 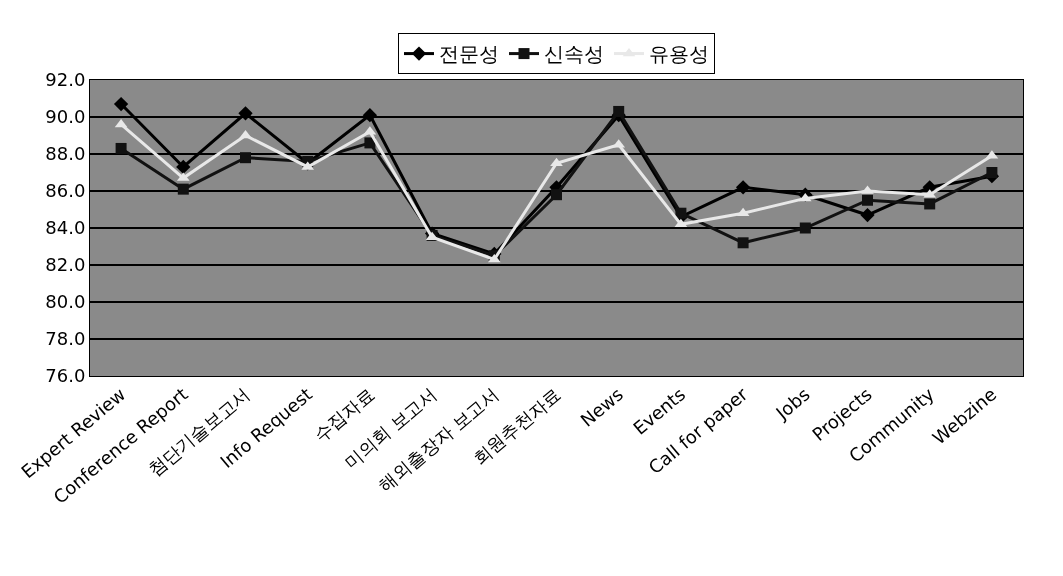 I want to click on y-tick-label: 84.0, so click(x=65, y=228).